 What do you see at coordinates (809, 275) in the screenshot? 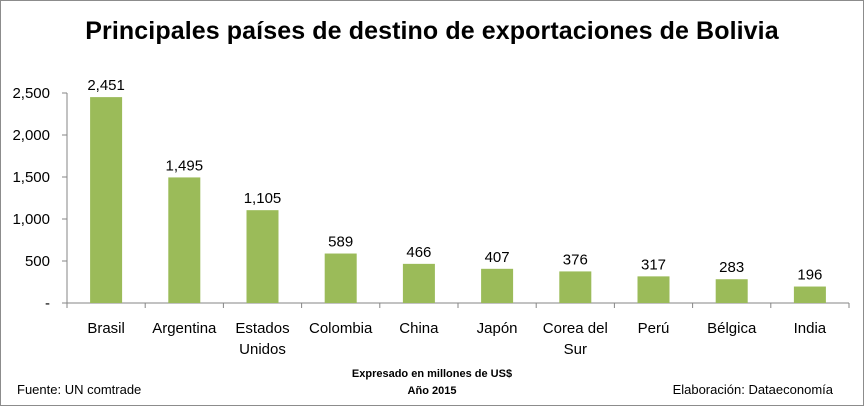
I see `data-label: 196` at bounding box center [809, 275].